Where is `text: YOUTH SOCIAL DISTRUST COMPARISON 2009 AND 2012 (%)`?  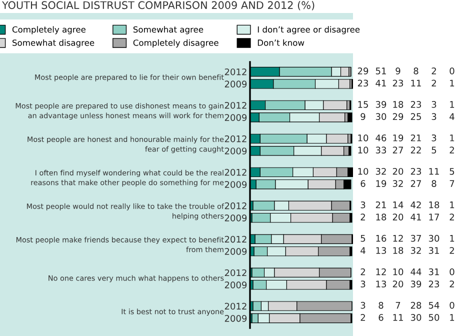 text: YOUTH SOCIAL DISTRUST COMPARISON 2009 AND 2012 (%) is located at coordinates (158, 5).